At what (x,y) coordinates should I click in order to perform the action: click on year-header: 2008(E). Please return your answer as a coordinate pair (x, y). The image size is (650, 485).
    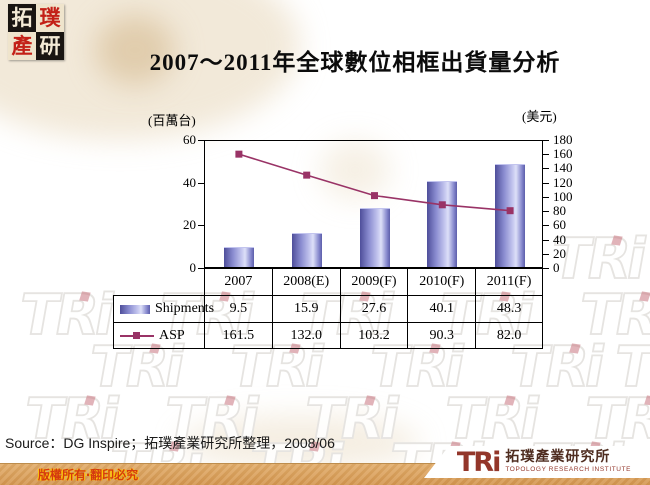
    Looking at the image, I should click on (305, 281).